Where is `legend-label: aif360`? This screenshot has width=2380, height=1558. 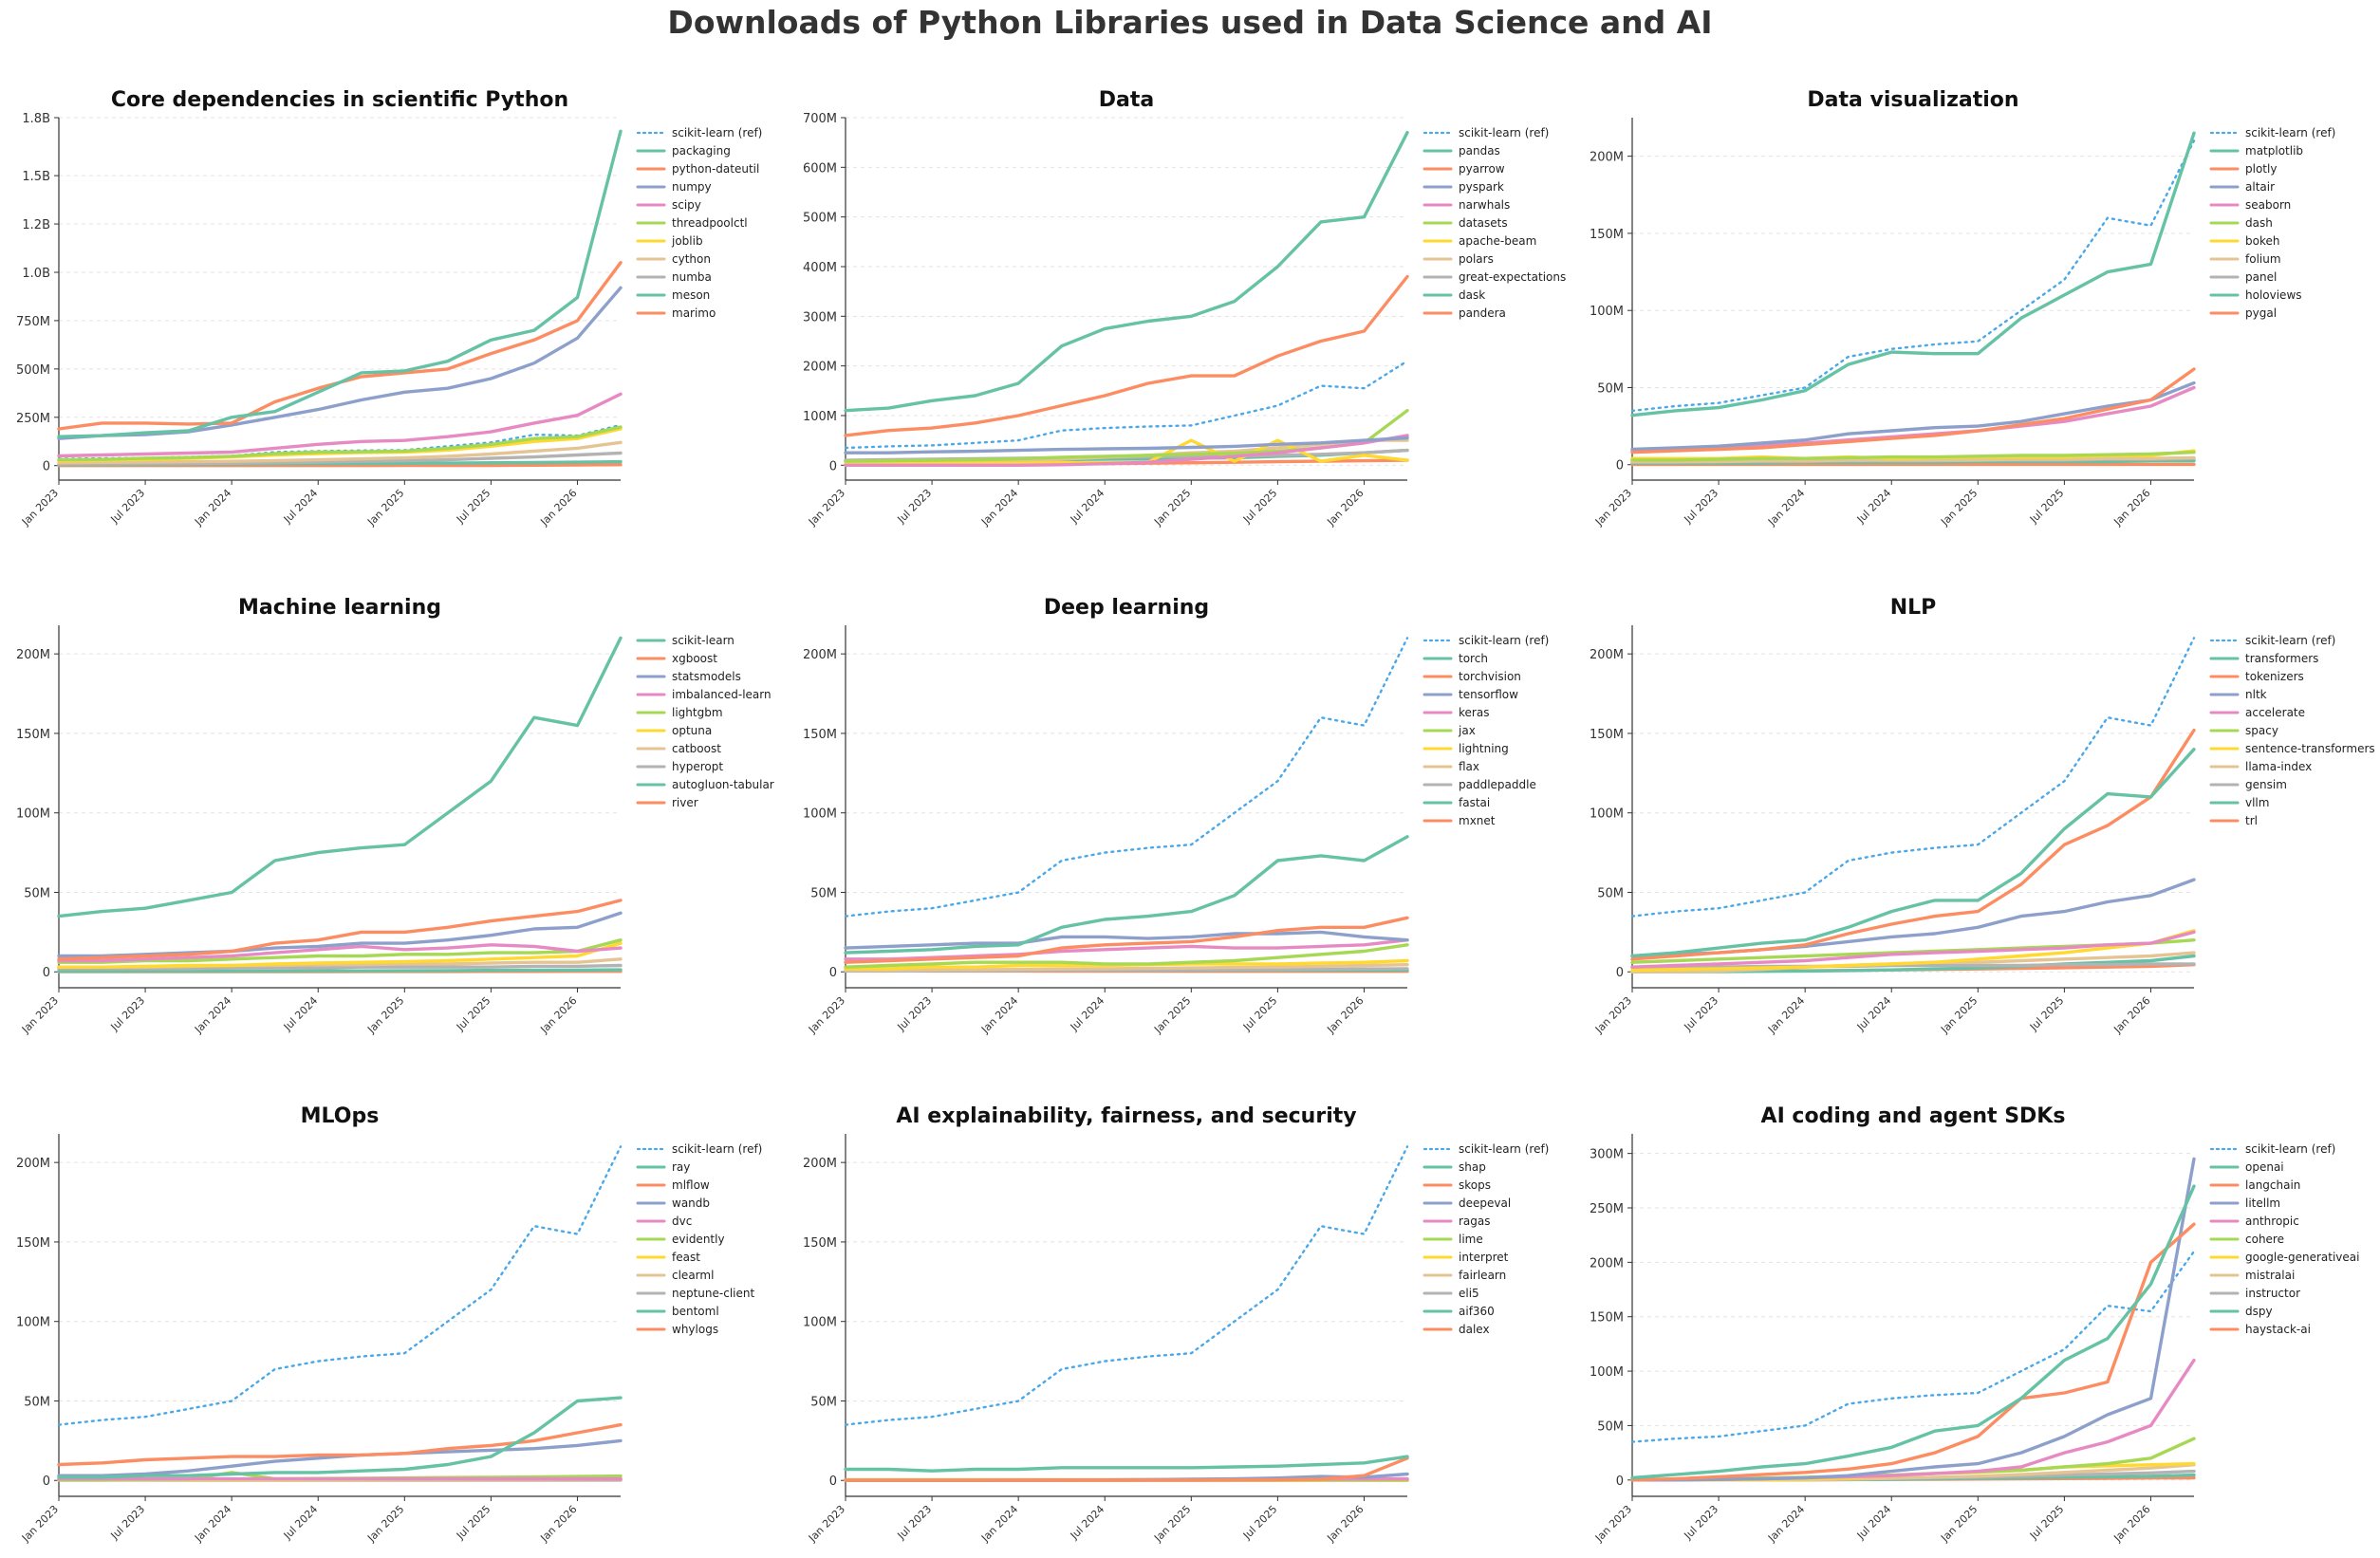 legend-label: aif360 is located at coordinates (1477, 1311).